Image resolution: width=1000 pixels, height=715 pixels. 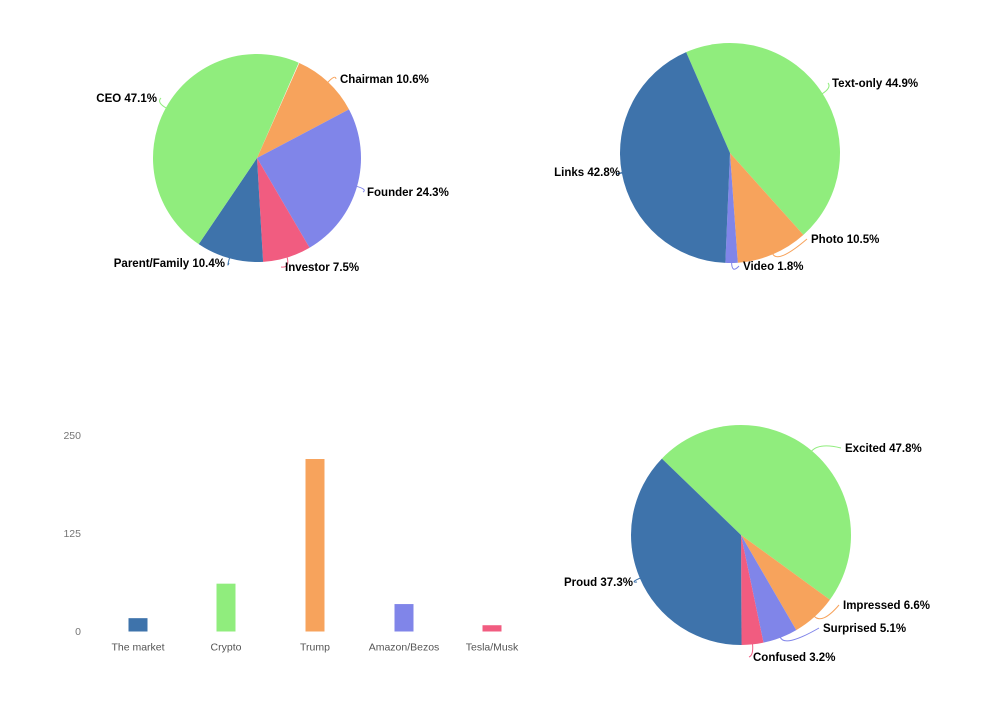 What do you see at coordinates (794, 658) in the screenshot?
I see `pie-label-confused: Confused 3.2%` at bounding box center [794, 658].